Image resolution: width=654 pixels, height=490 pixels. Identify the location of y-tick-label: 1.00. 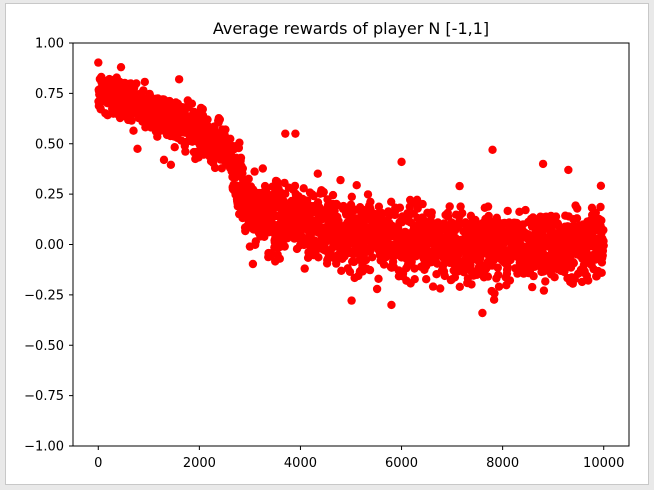
(49, 44).